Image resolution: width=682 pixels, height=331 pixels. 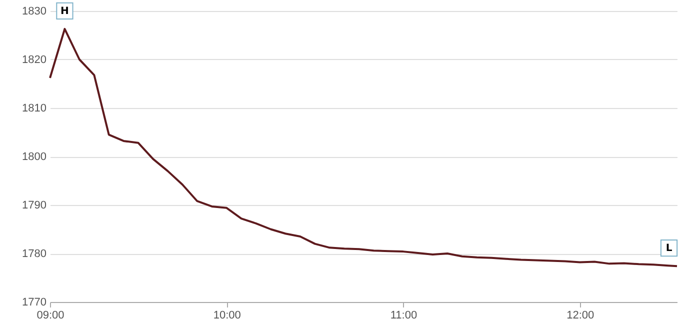 What do you see at coordinates (669, 248) in the screenshot?
I see `annotation: L` at bounding box center [669, 248].